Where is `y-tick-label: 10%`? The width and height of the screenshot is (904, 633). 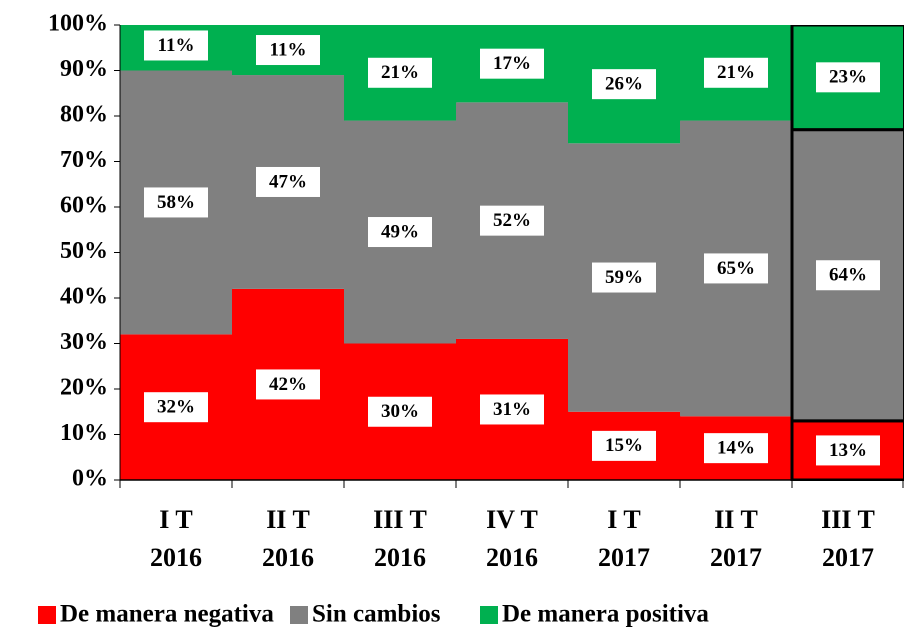 y-tick-label: 10% is located at coordinates (84, 433).